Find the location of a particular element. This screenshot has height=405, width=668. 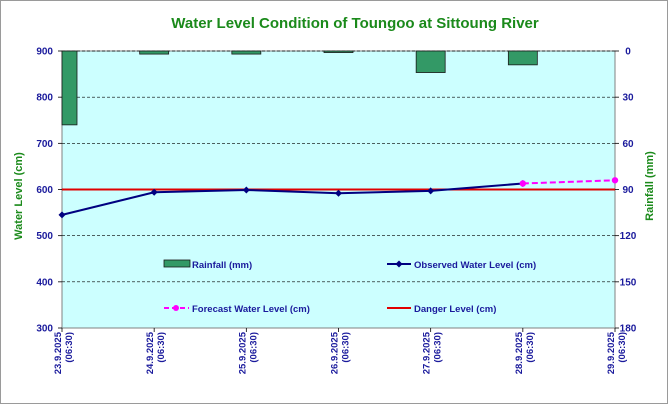

y-tick-label: 500 is located at coordinates (44, 236).